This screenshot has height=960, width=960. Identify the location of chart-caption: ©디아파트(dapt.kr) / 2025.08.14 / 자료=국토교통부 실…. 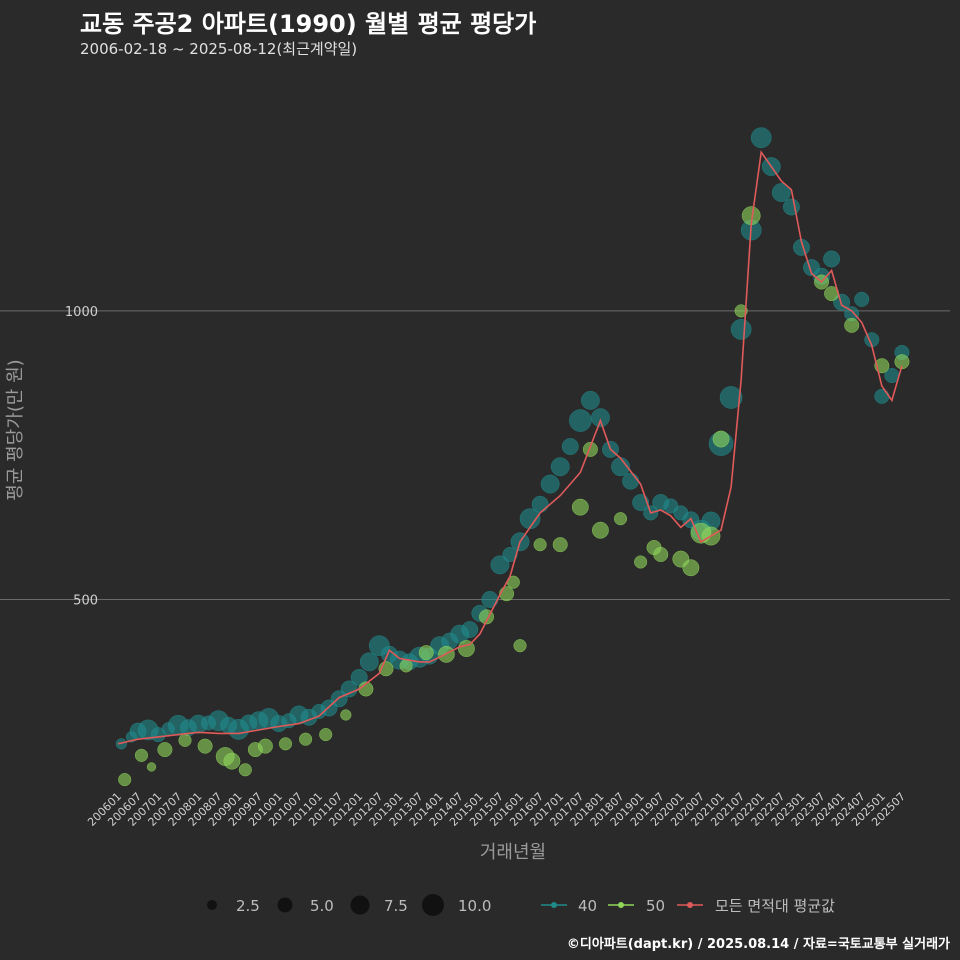
(758, 944).